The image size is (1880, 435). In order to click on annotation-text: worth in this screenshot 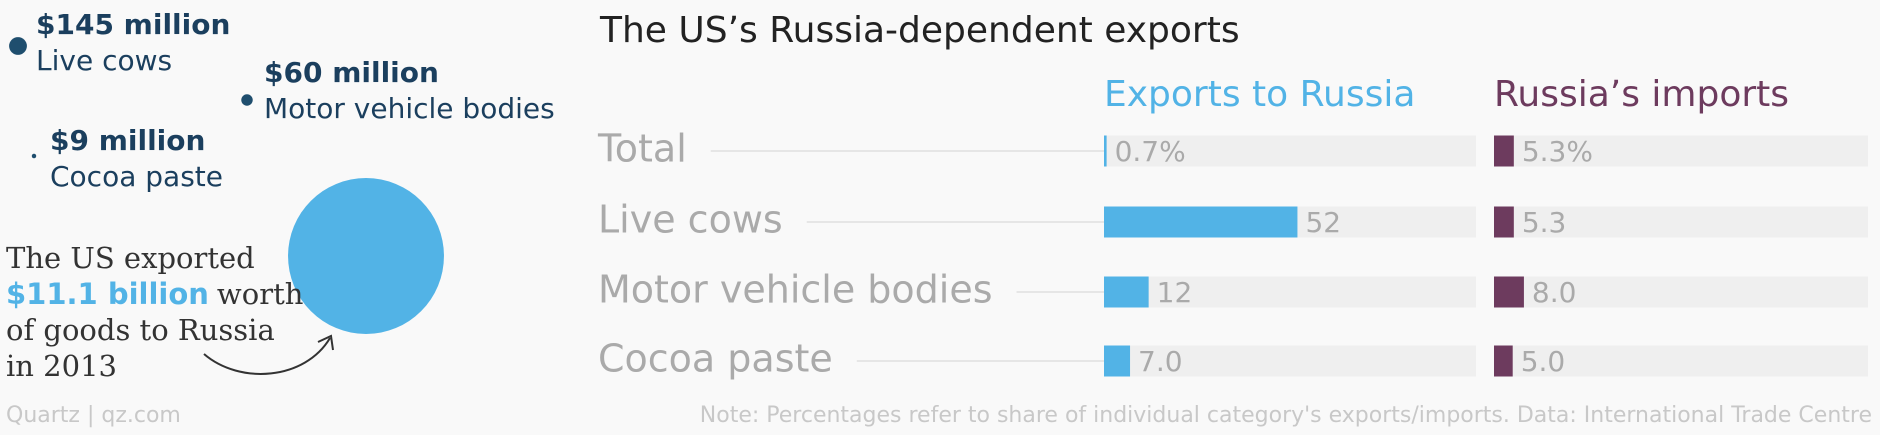, I will do `click(260, 294)`.